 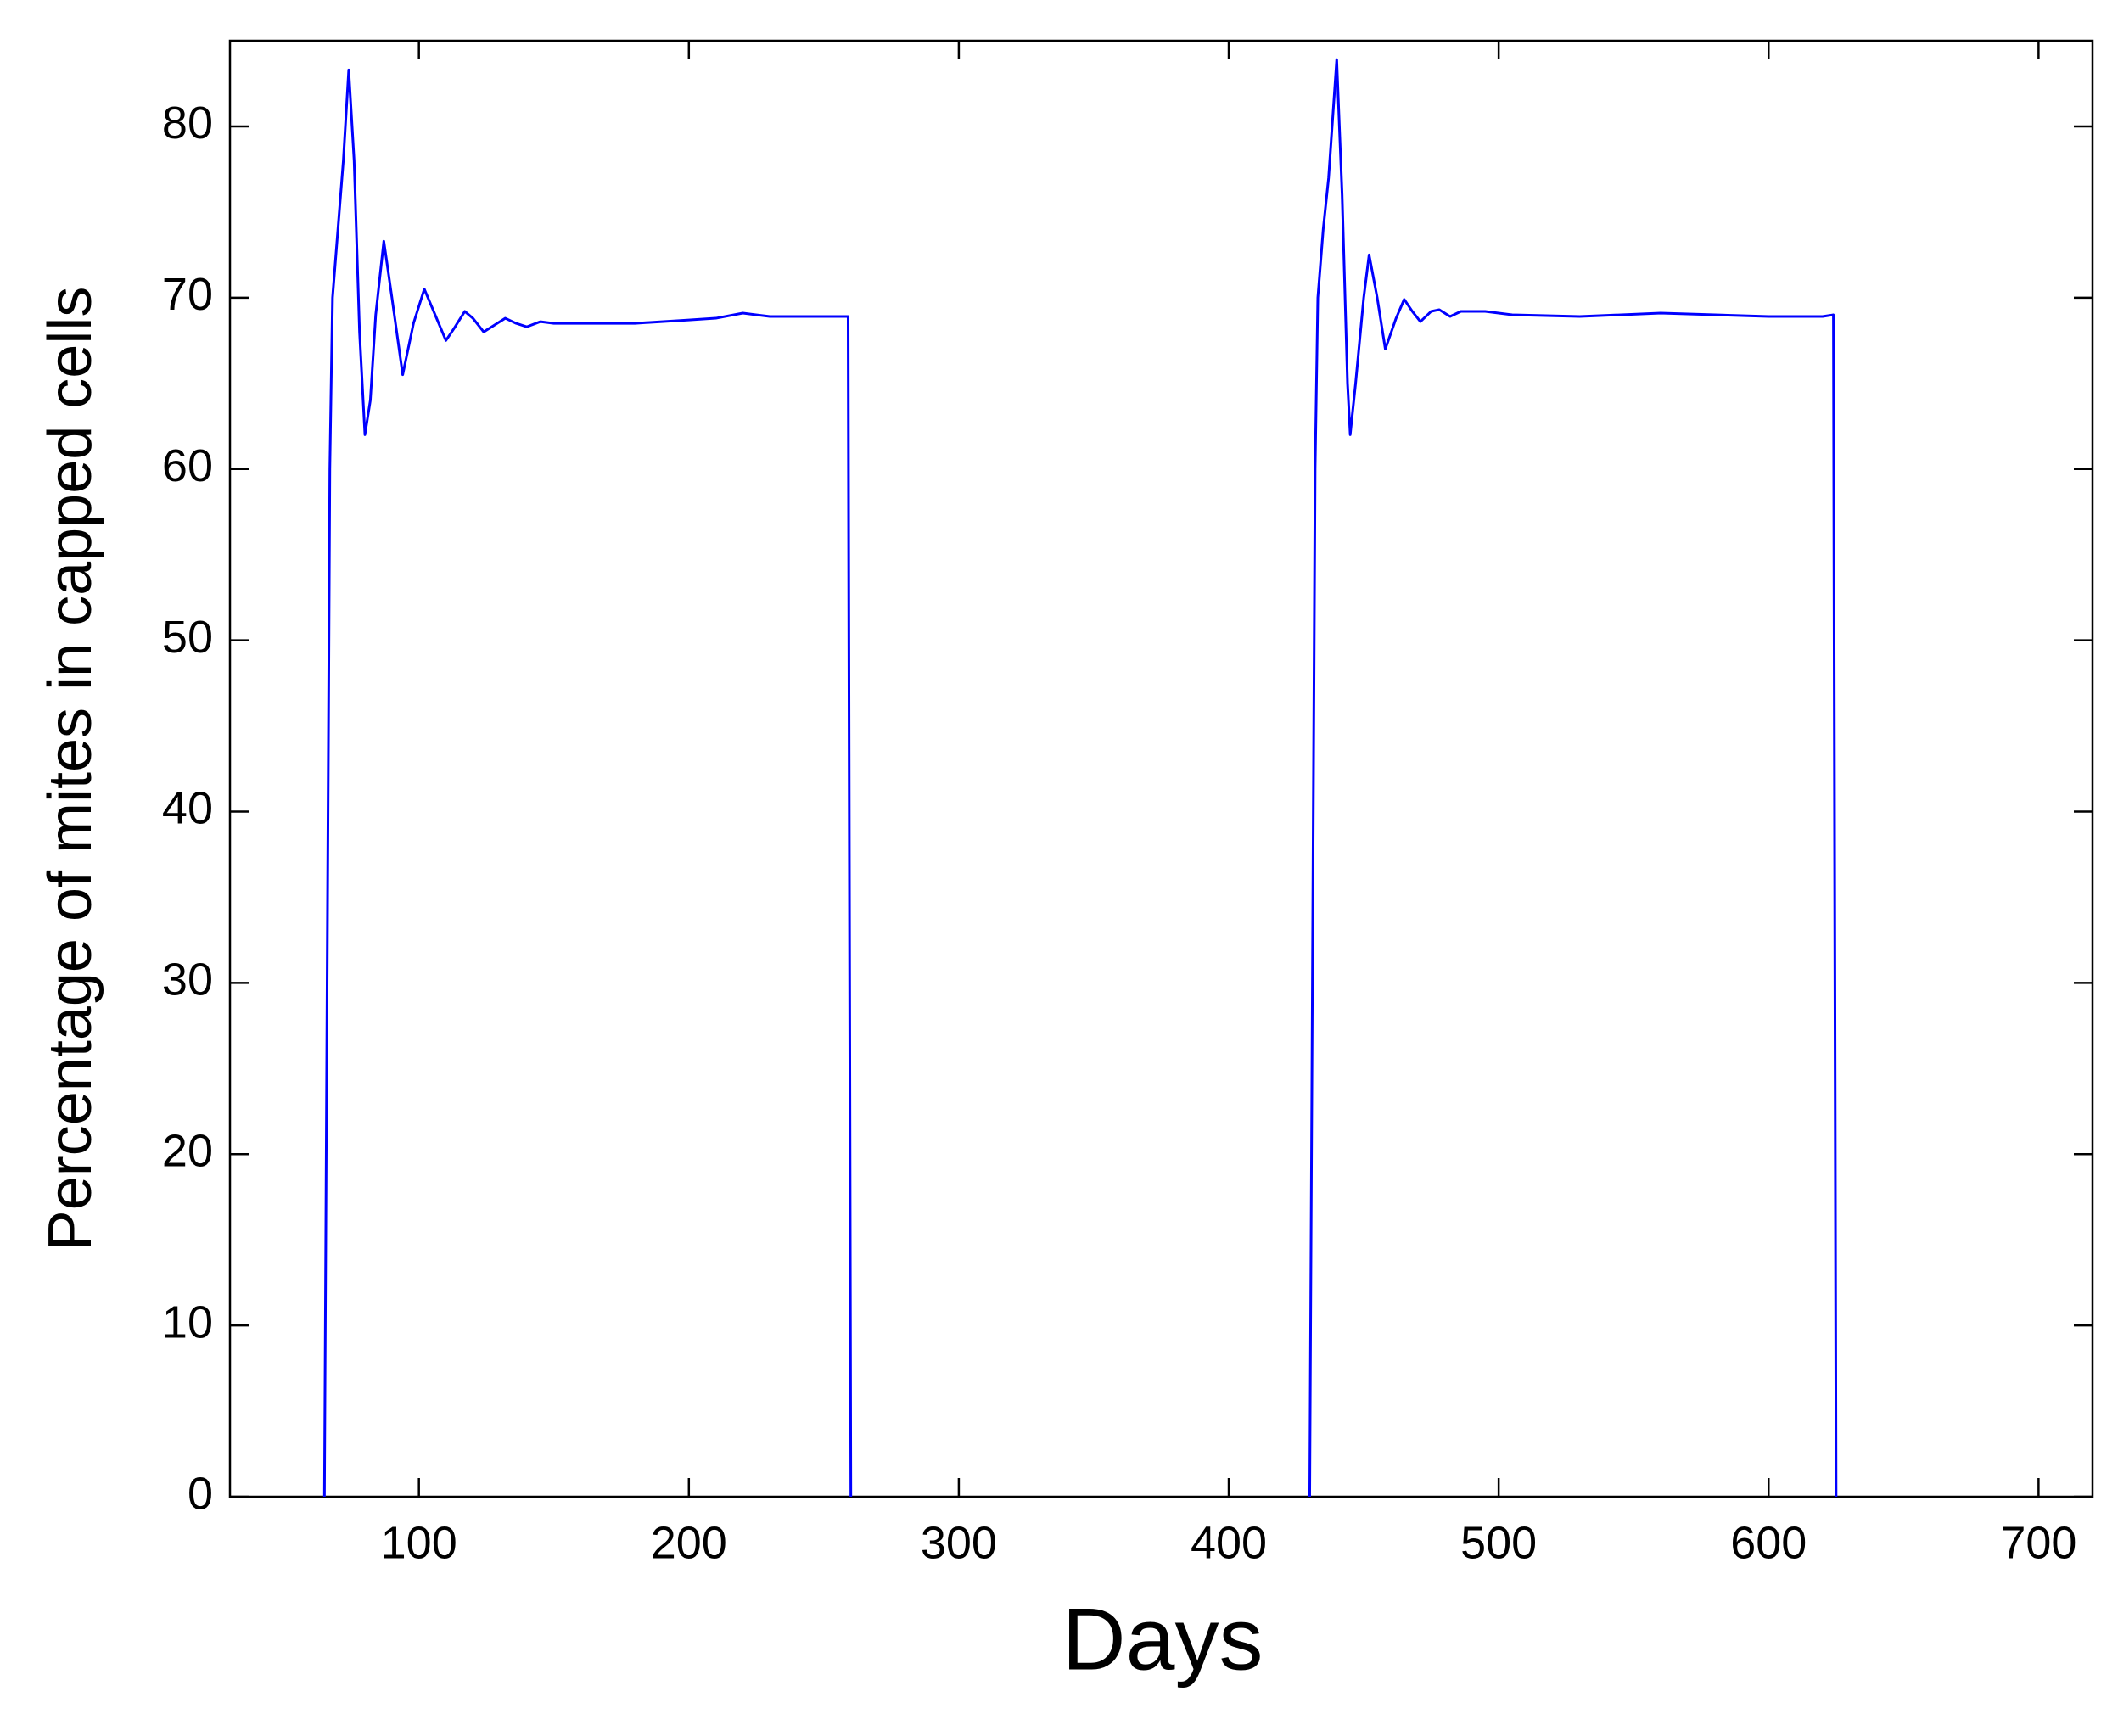 What do you see at coordinates (689, 1543) in the screenshot?
I see `x-tick-label: 200` at bounding box center [689, 1543].